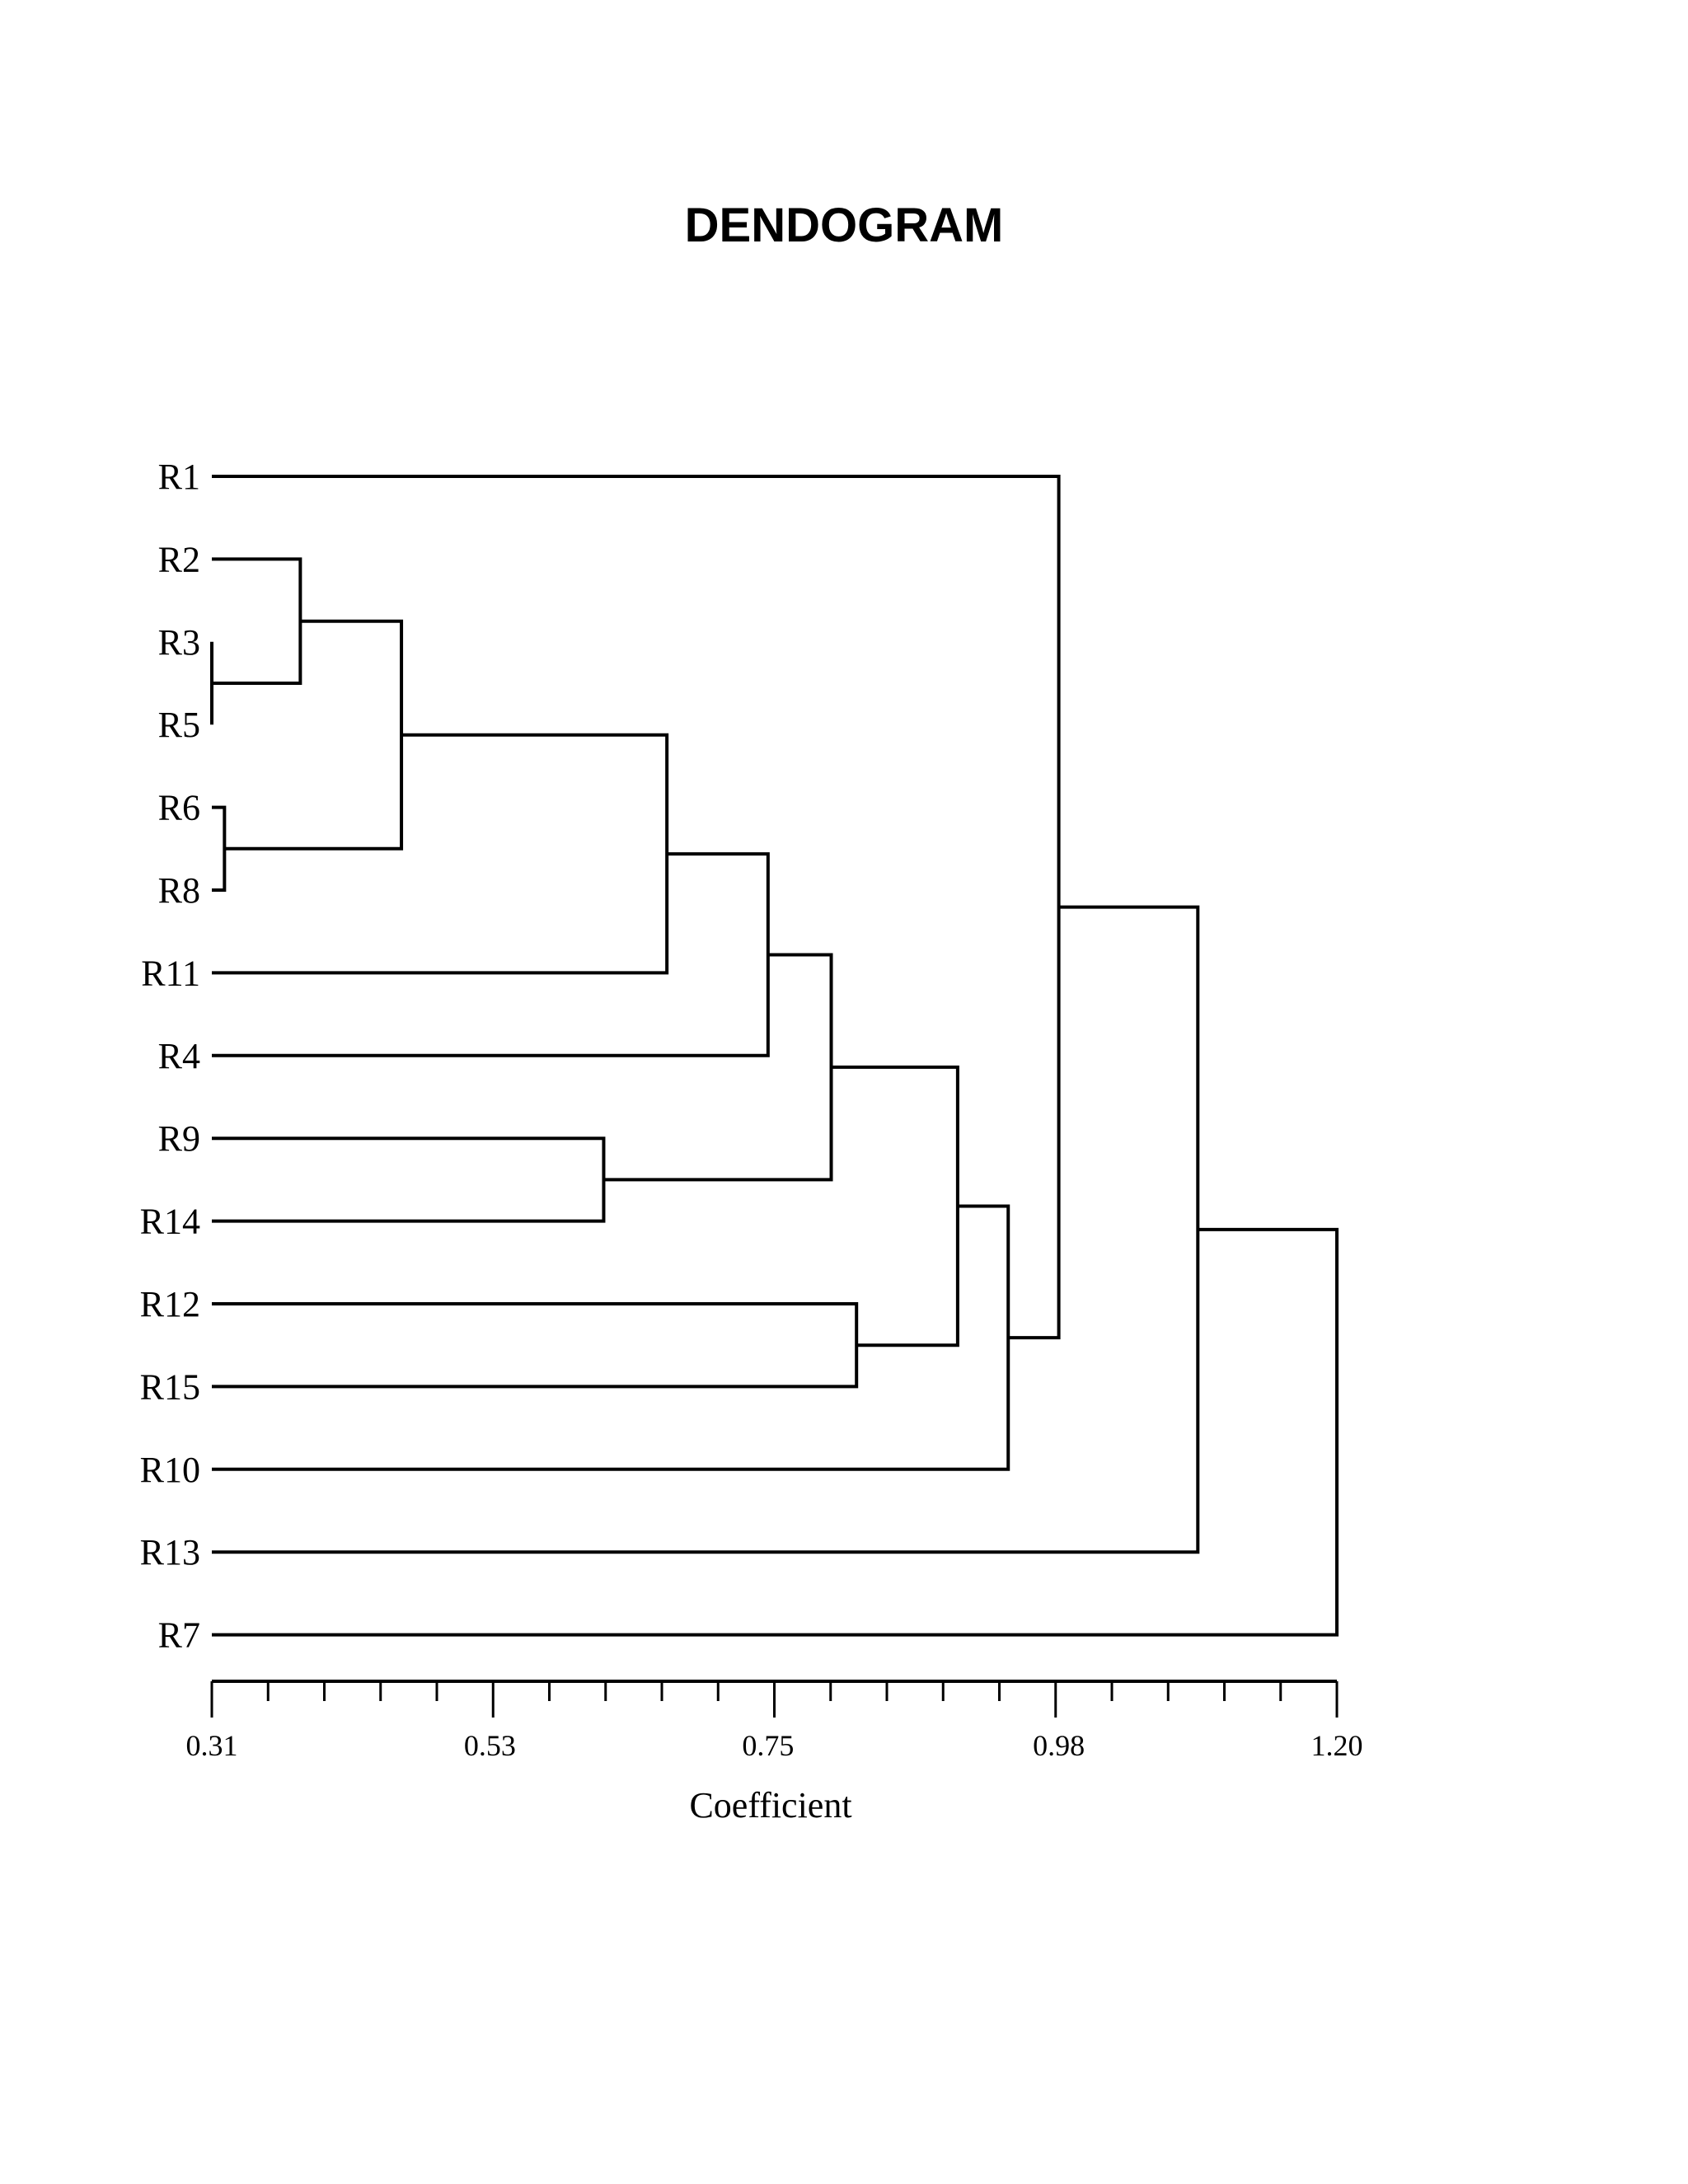 This screenshot has height=2184, width=1688. What do you see at coordinates (1337, 1745) in the screenshot?
I see `x-tick-label: 1.20` at bounding box center [1337, 1745].